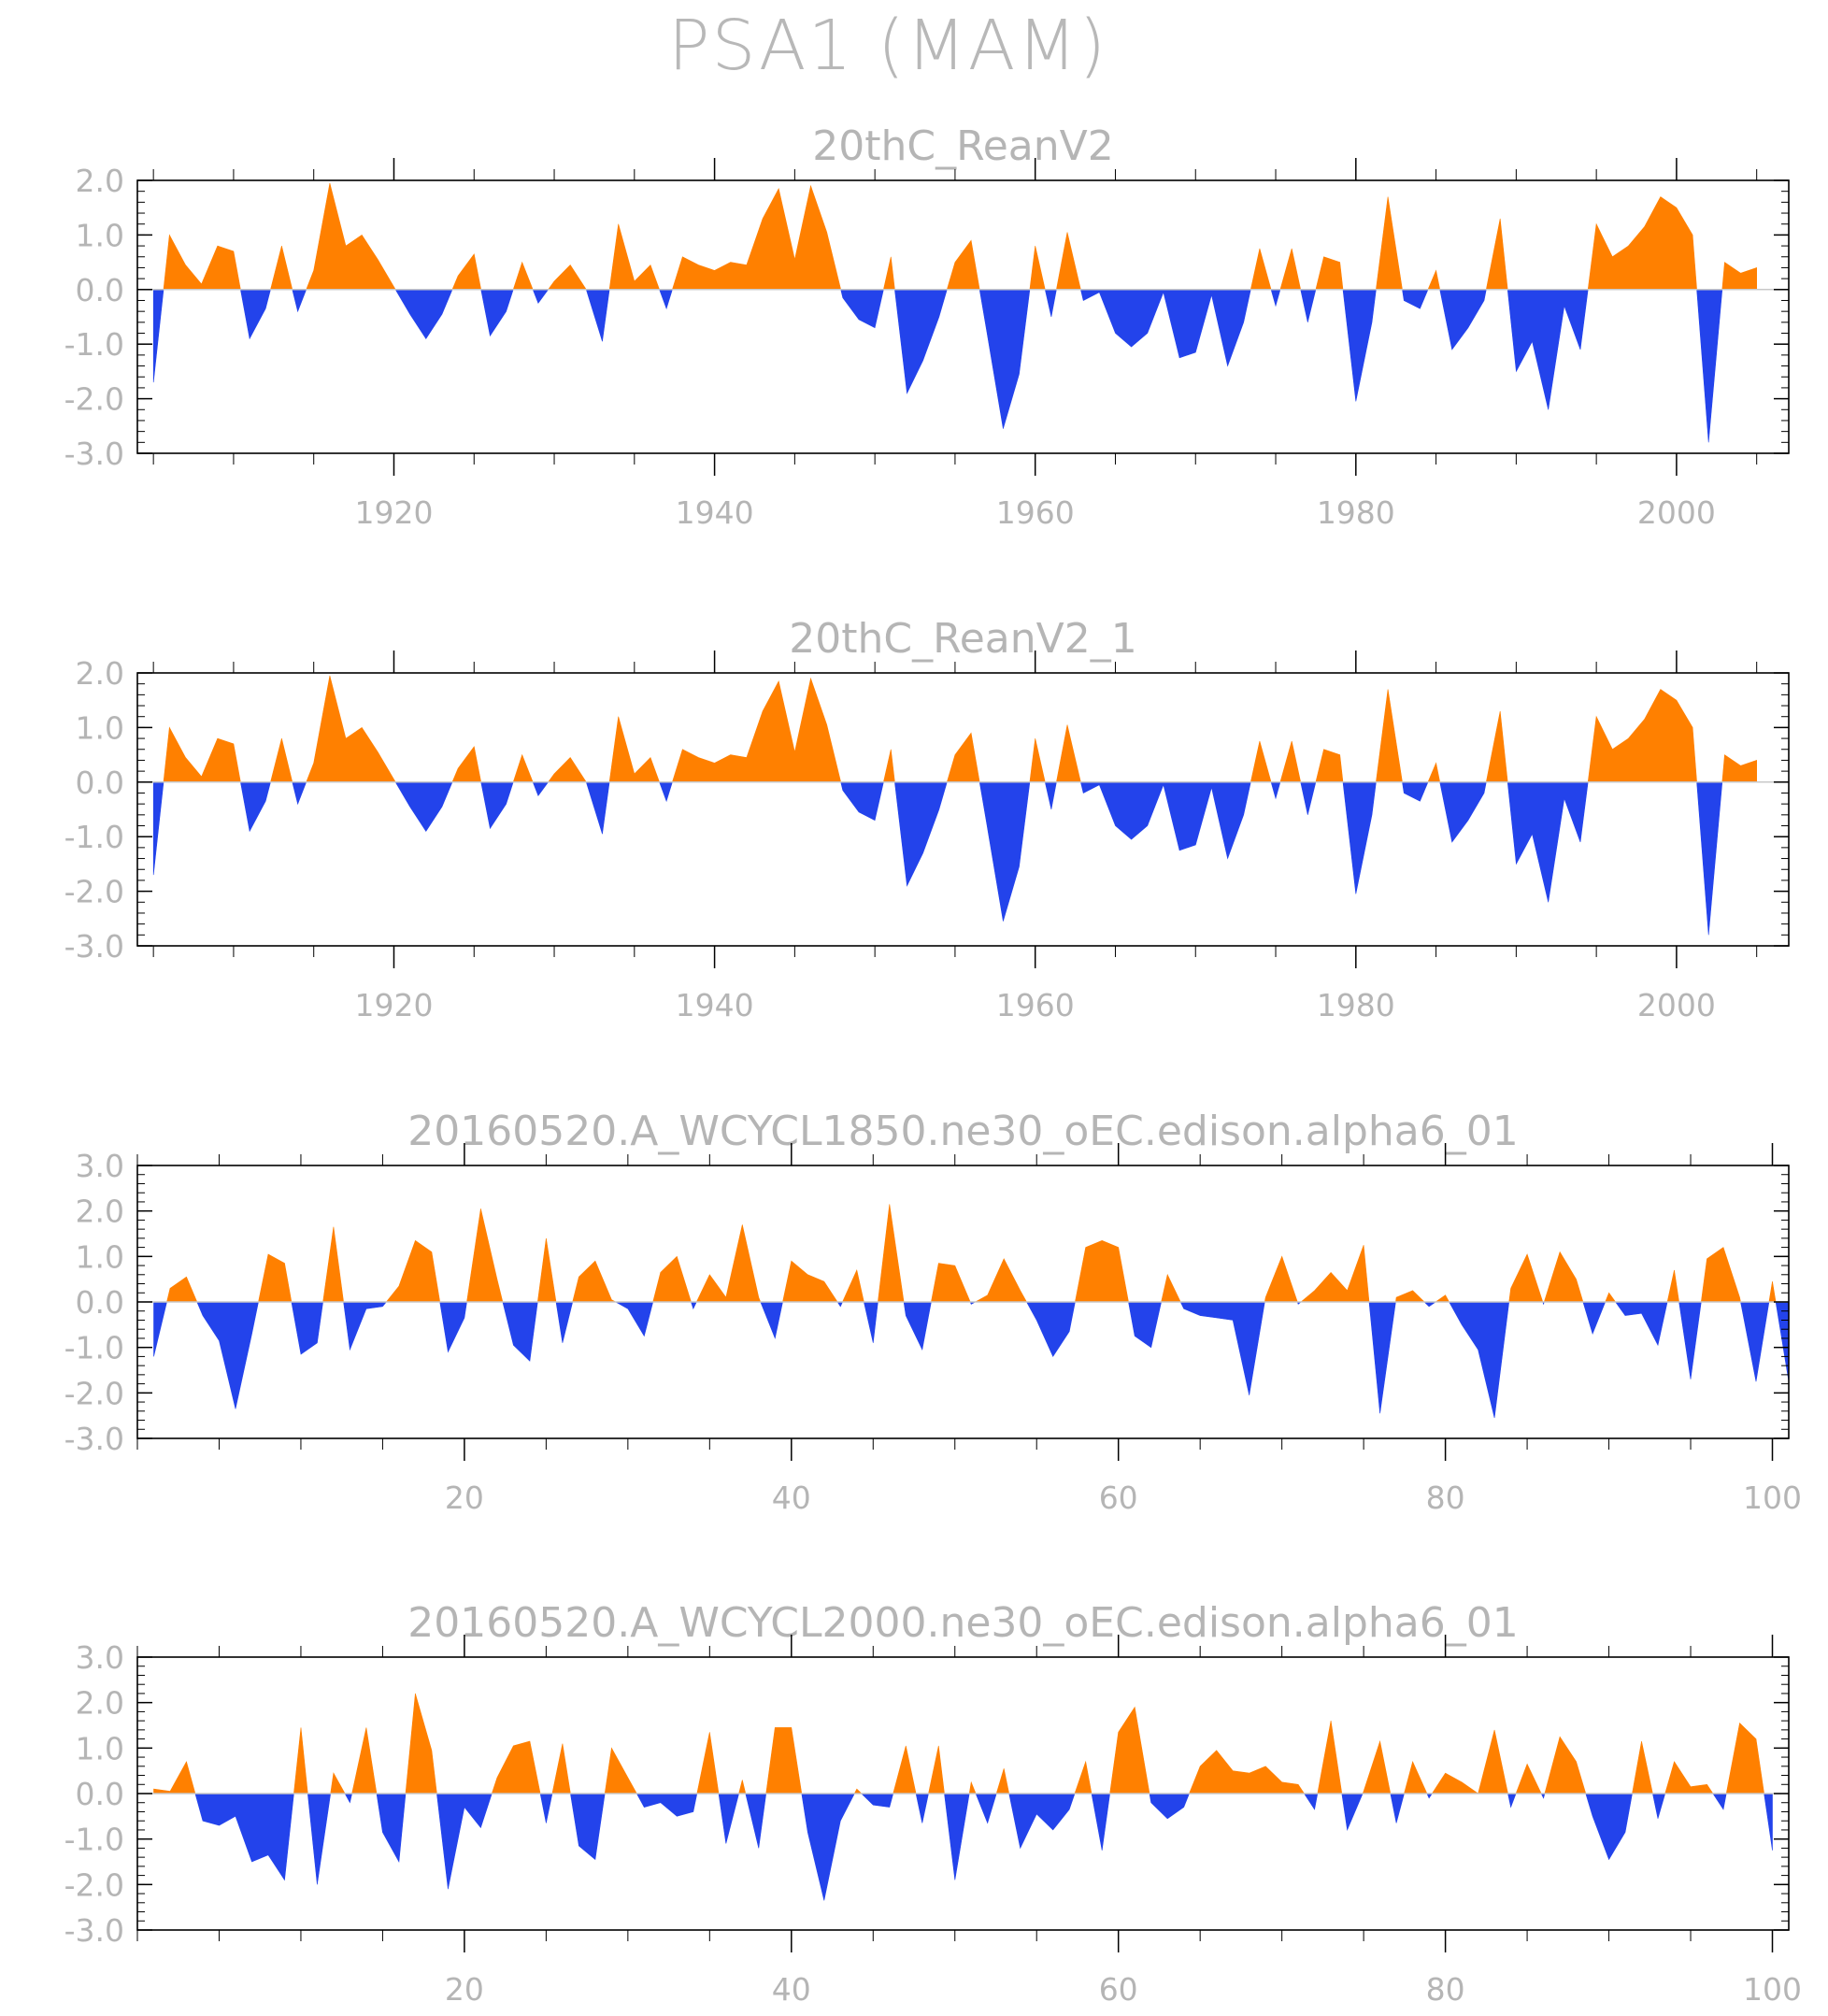  What do you see at coordinates (100, 1303) in the screenshot?
I see `y-tick-label: 0.0` at bounding box center [100, 1303].